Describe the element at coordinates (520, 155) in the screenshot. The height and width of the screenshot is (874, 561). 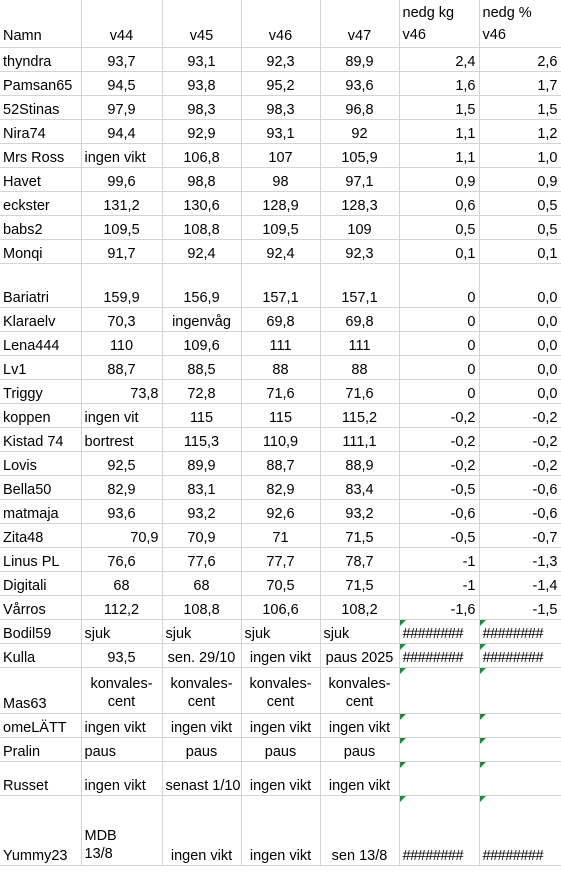
I see `cell-pct: 1,0` at that location.